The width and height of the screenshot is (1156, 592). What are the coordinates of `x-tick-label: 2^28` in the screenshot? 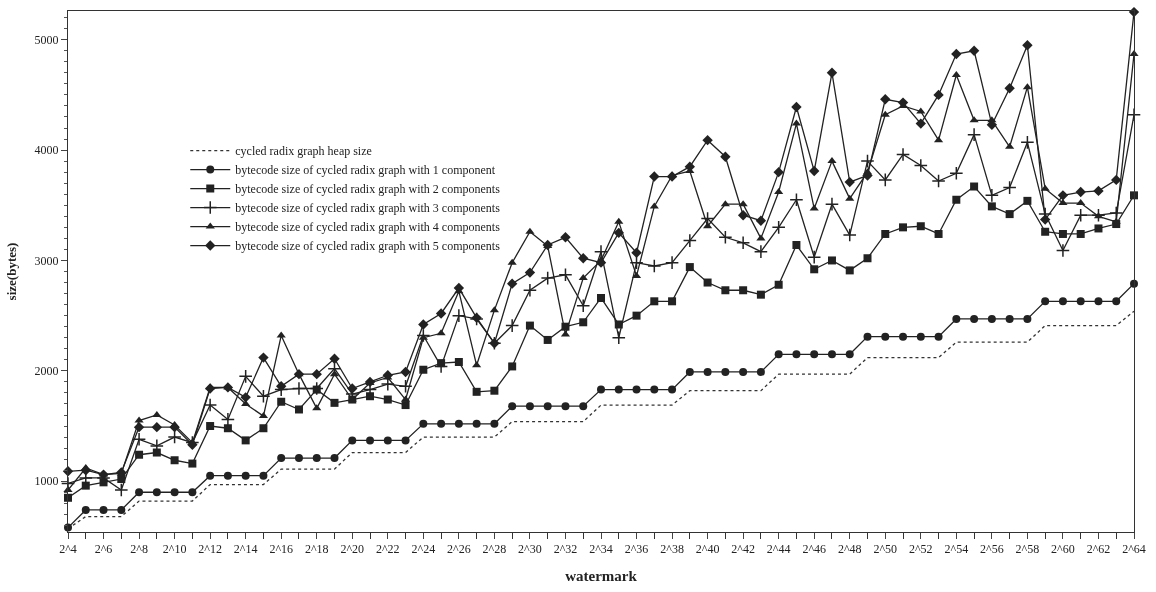 It's located at (494, 549).